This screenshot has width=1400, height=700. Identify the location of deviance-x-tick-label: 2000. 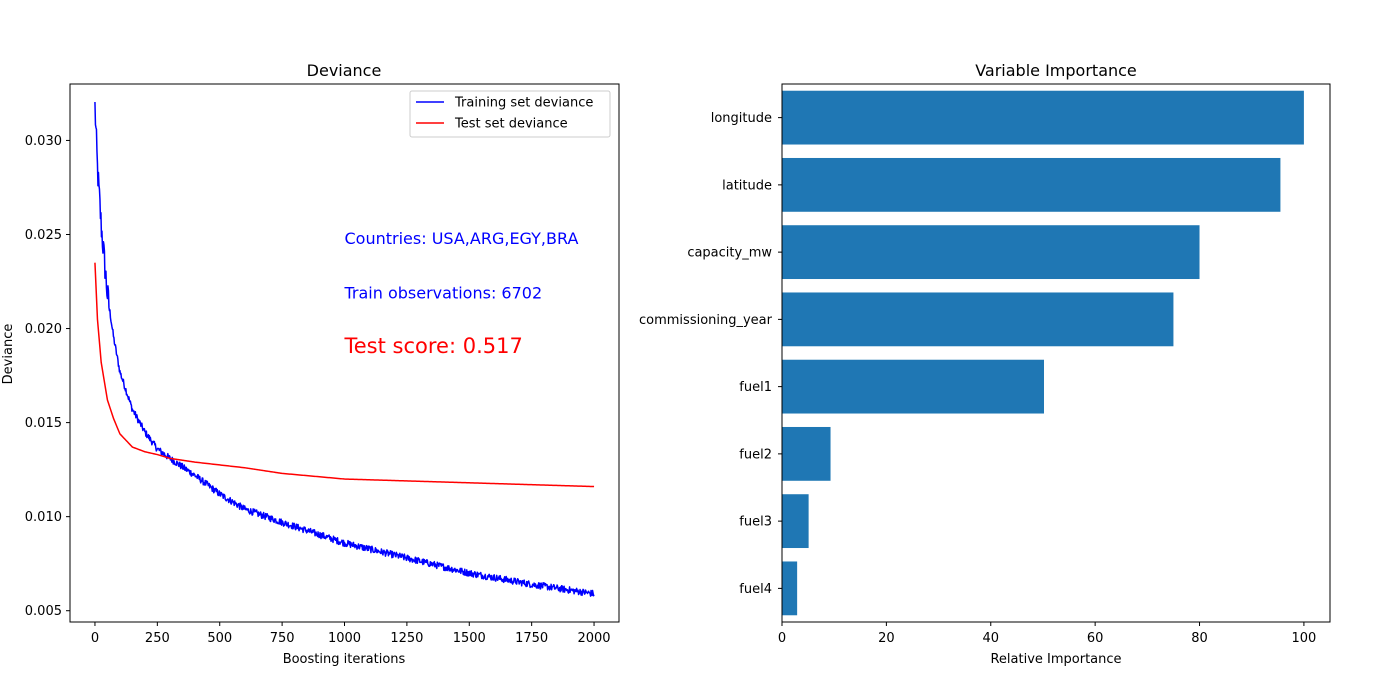
(593, 638).